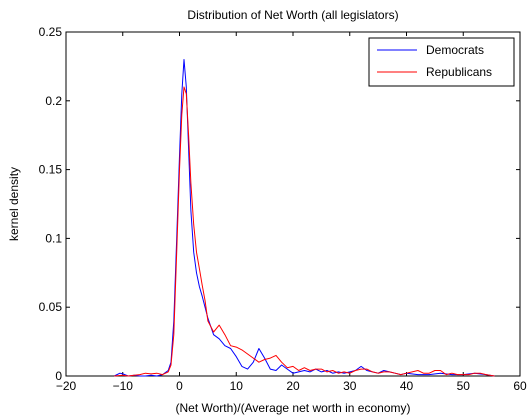 Image resolution: width=529 pixels, height=418 pixels. I want to click on legend-label-democrats: Democrats, so click(455, 50).